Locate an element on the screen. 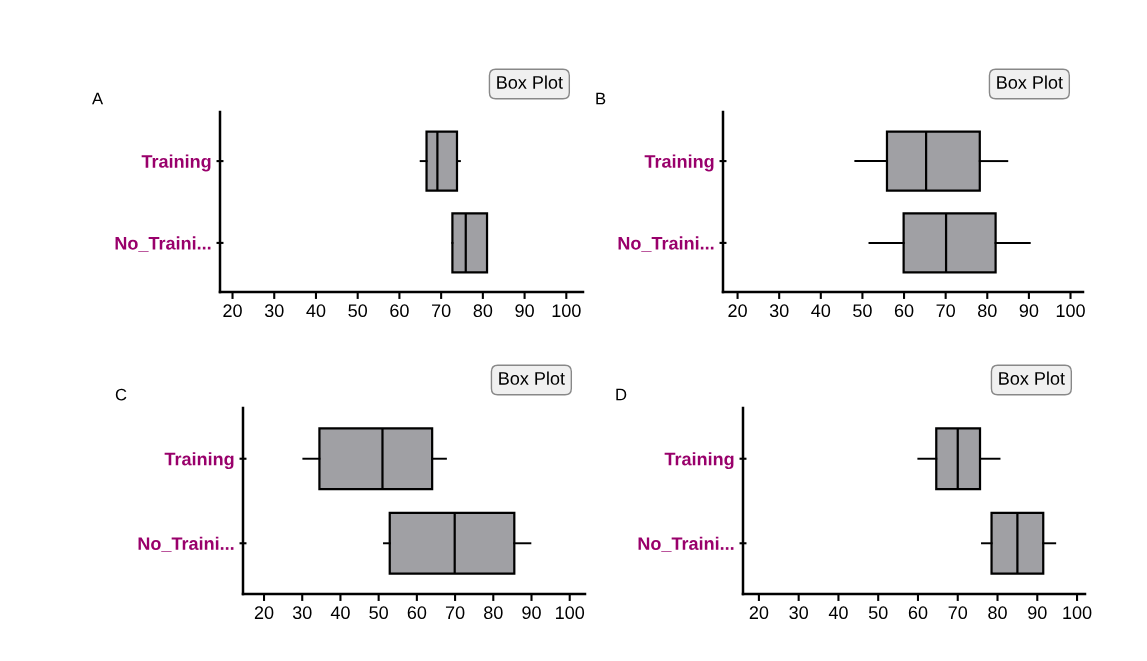 This screenshot has height=661, width=1147. chart-title: A is located at coordinates (98, 98).